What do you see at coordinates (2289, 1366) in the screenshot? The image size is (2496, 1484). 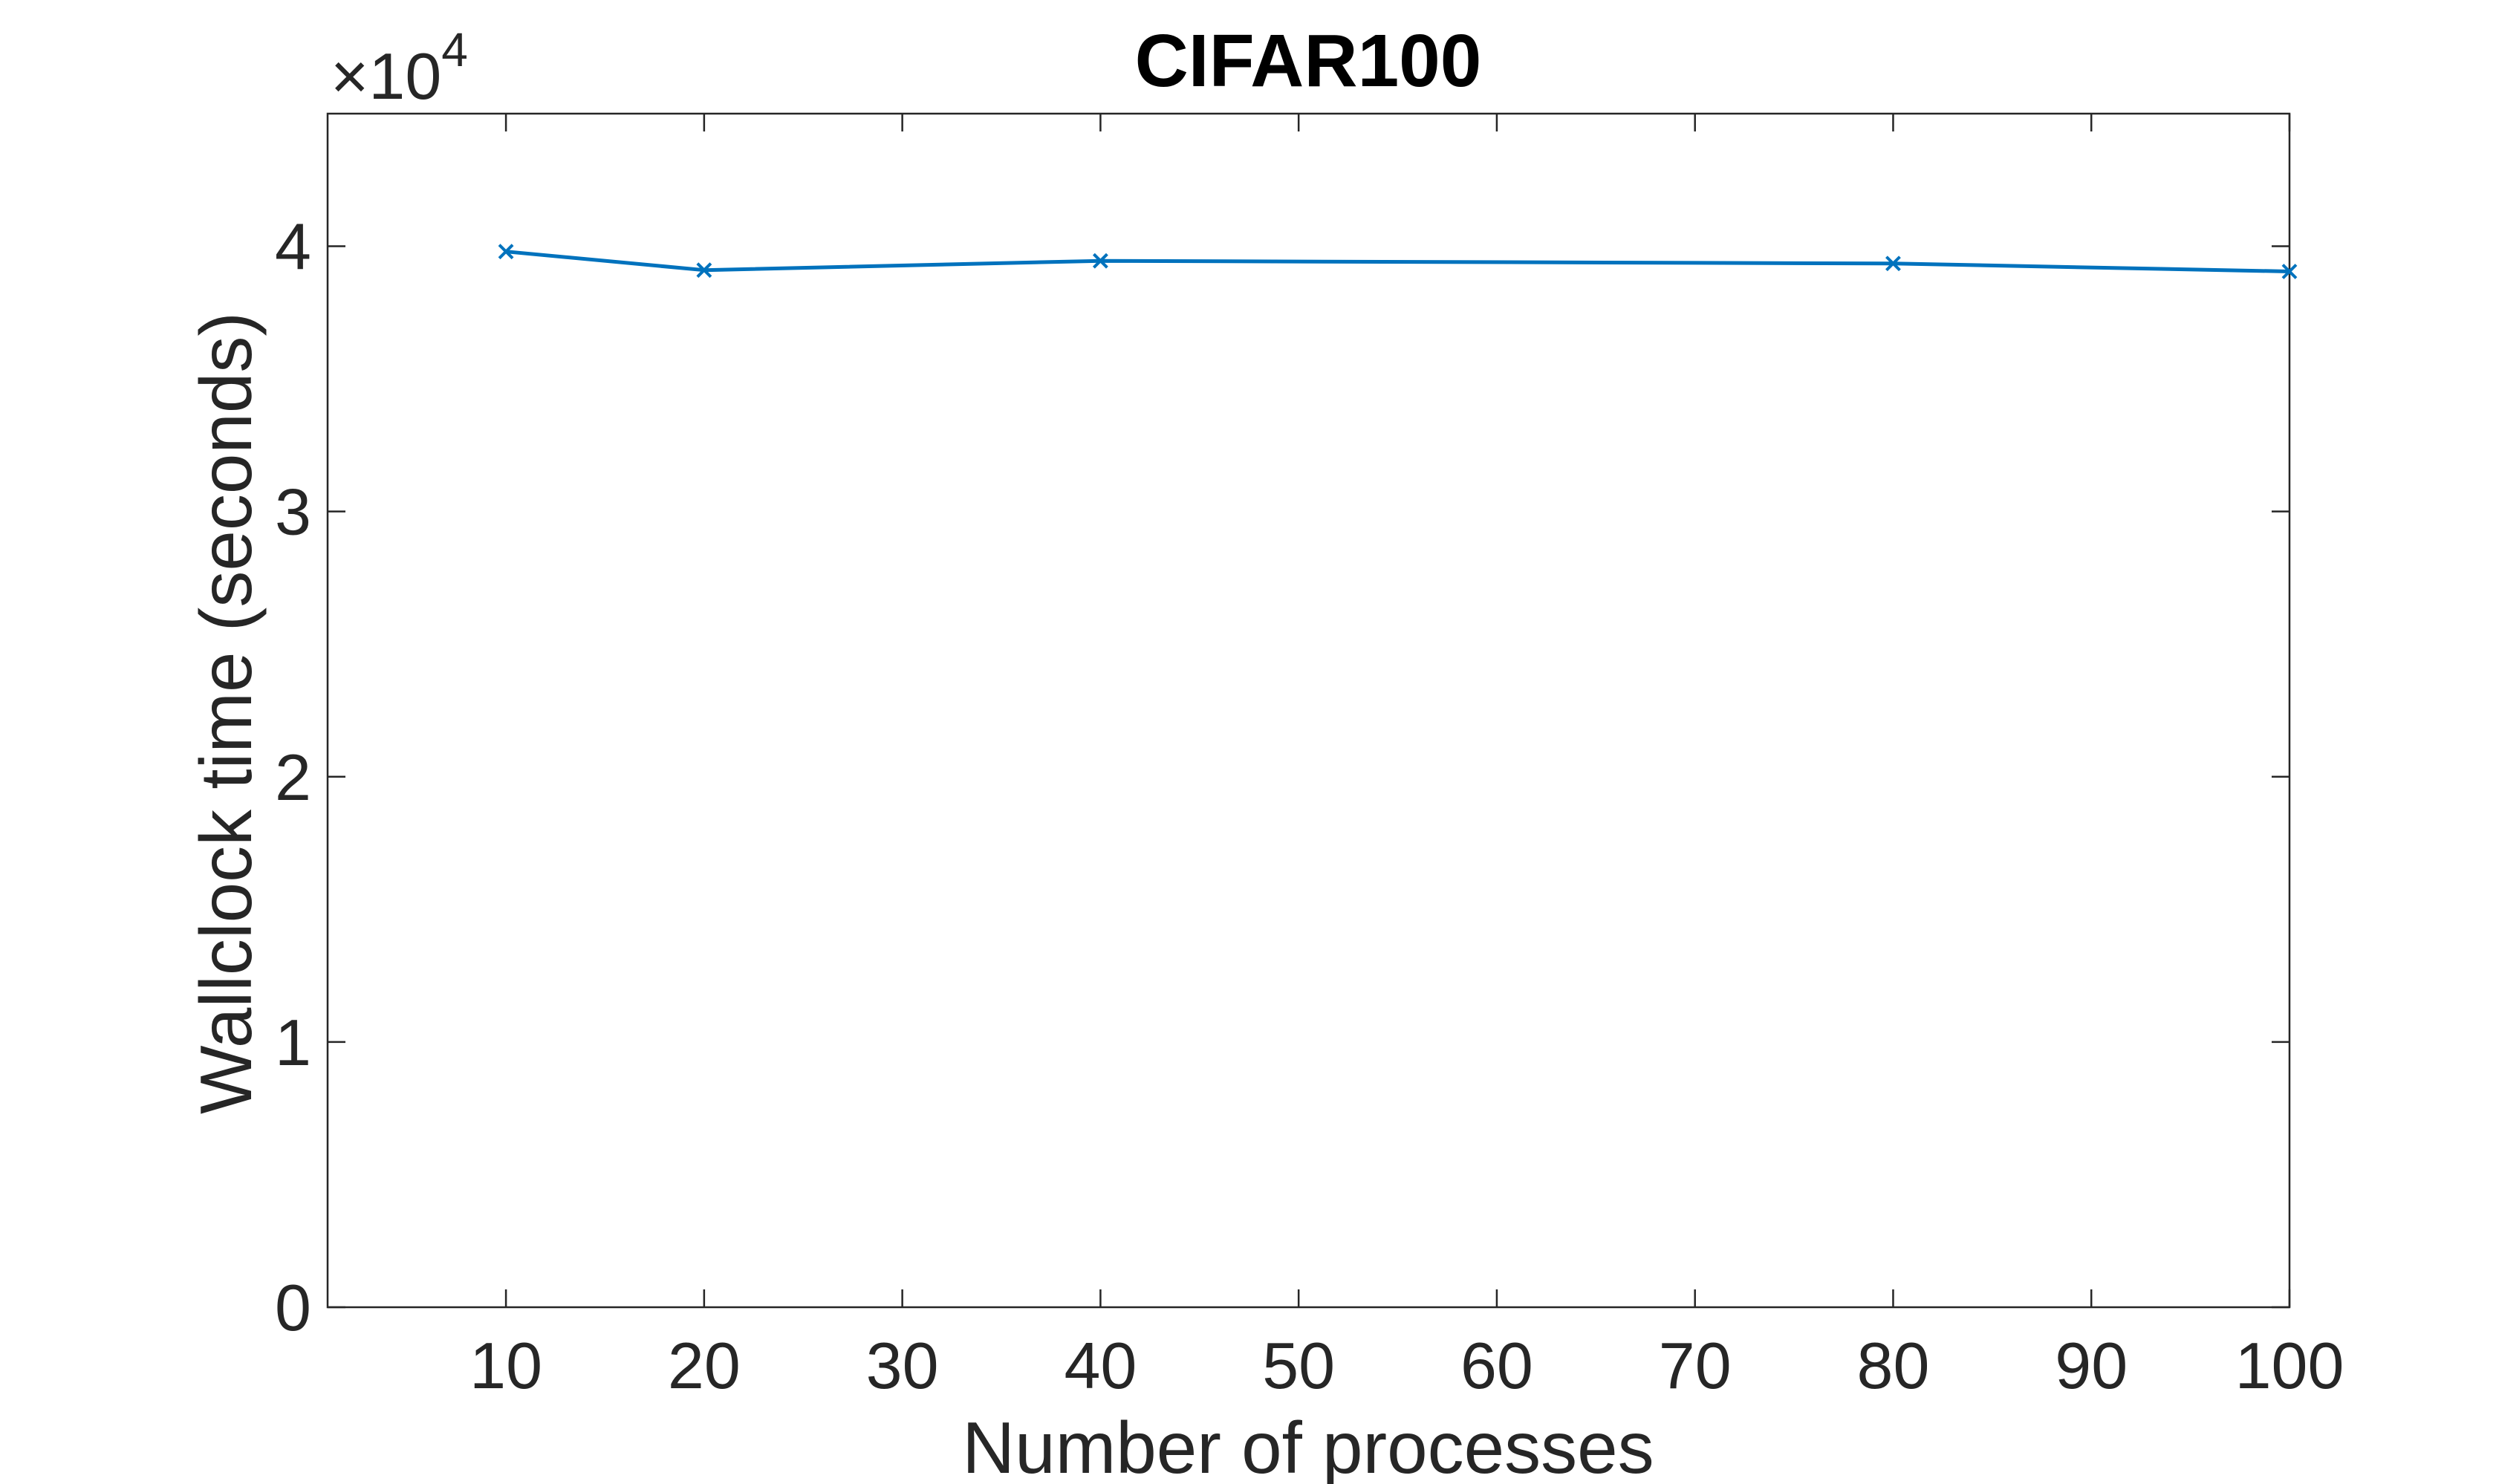 I see `x-tick-label: 100` at bounding box center [2289, 1366].